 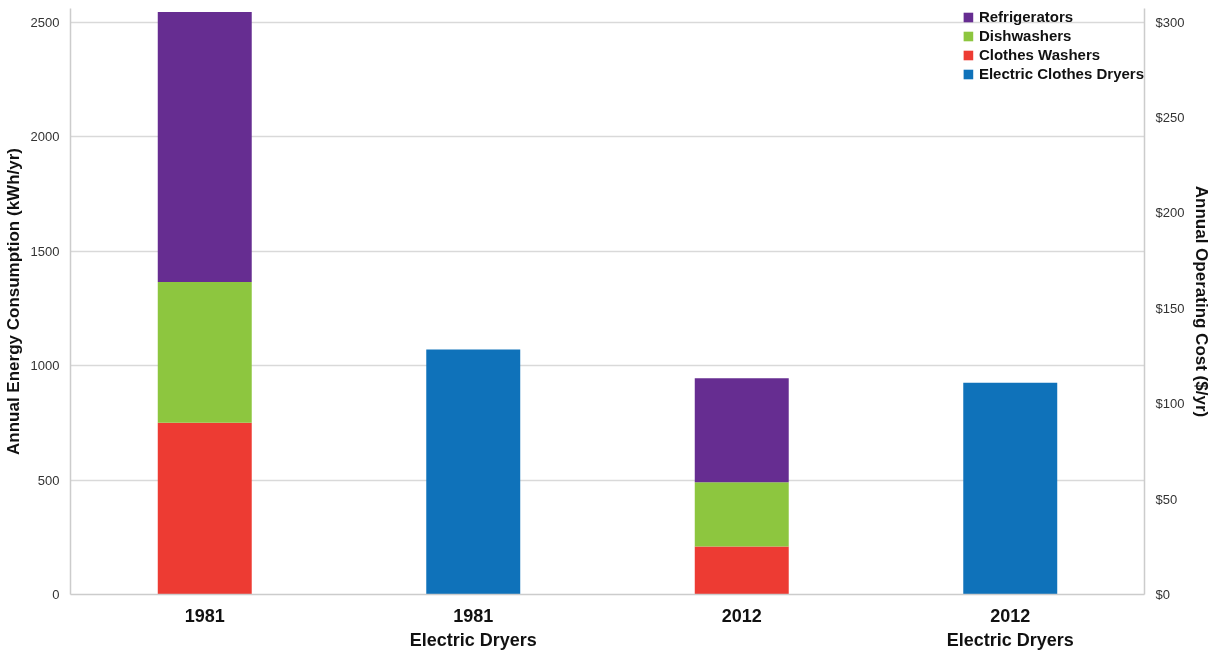 I want to click on y2-axis-title: Annual Operating Cost ($/yr), so click(x=1202, y=301).